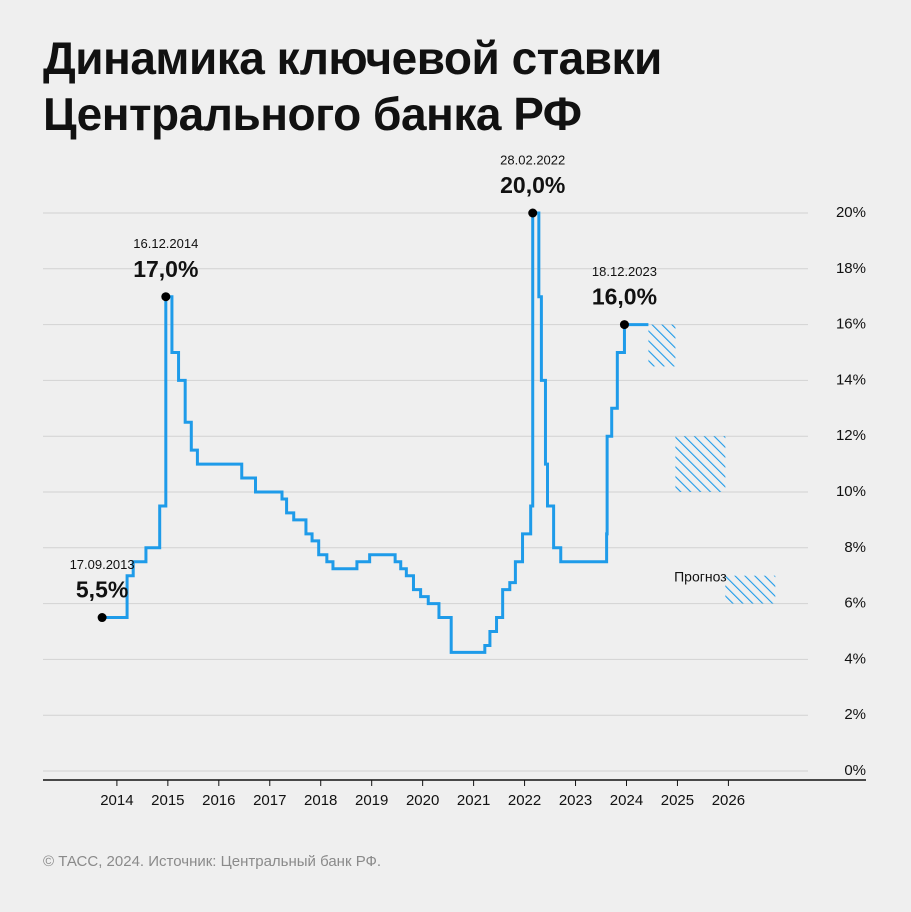 Image resolution: width=911 pixels, height=912 pixels. Describe the element at coordinates (320, 800) in the screenshot. I see `x-tick-label: 2018` at that location.